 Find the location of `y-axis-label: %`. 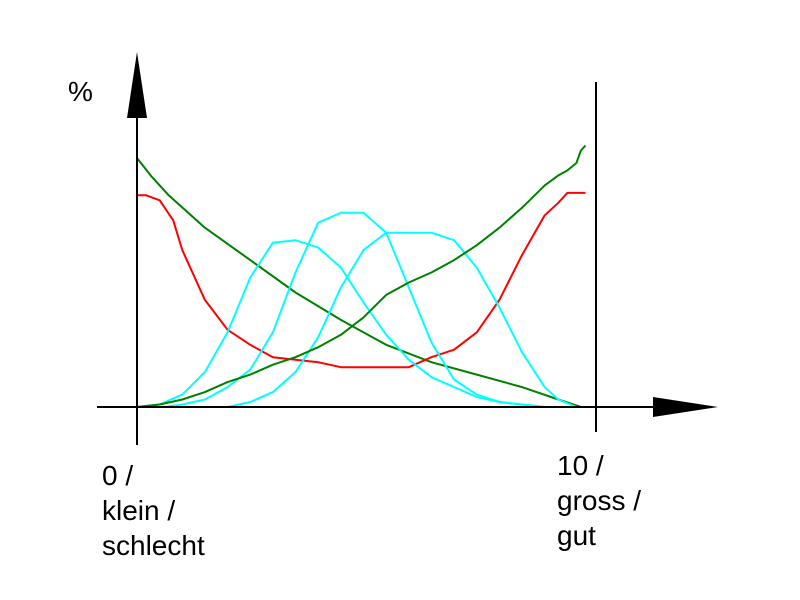

y-axis-label: % is located at coordinates (80, 91).